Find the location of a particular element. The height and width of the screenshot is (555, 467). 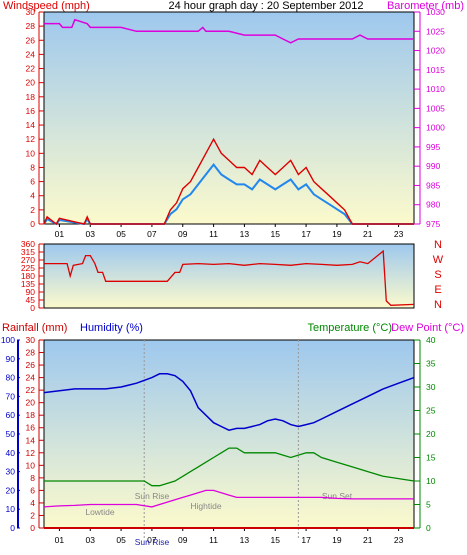

rainfall-tick-label: 14 is located at coordinates (31, 440).